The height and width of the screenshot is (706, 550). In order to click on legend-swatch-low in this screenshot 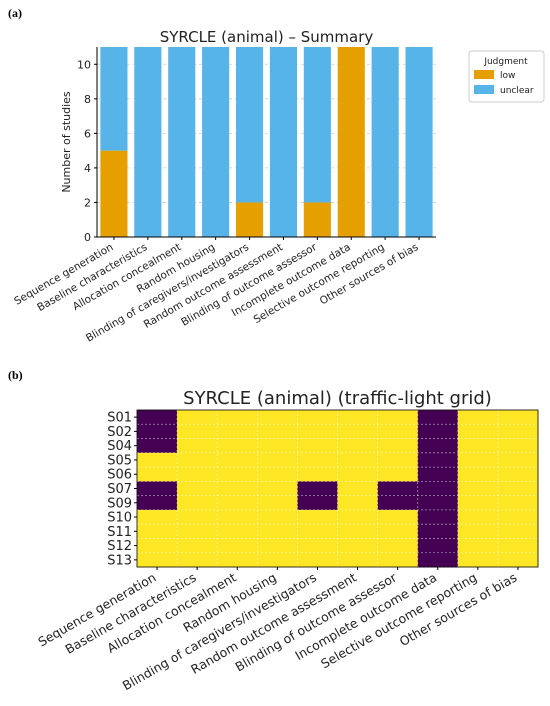, I will do `click(484, 74)`.